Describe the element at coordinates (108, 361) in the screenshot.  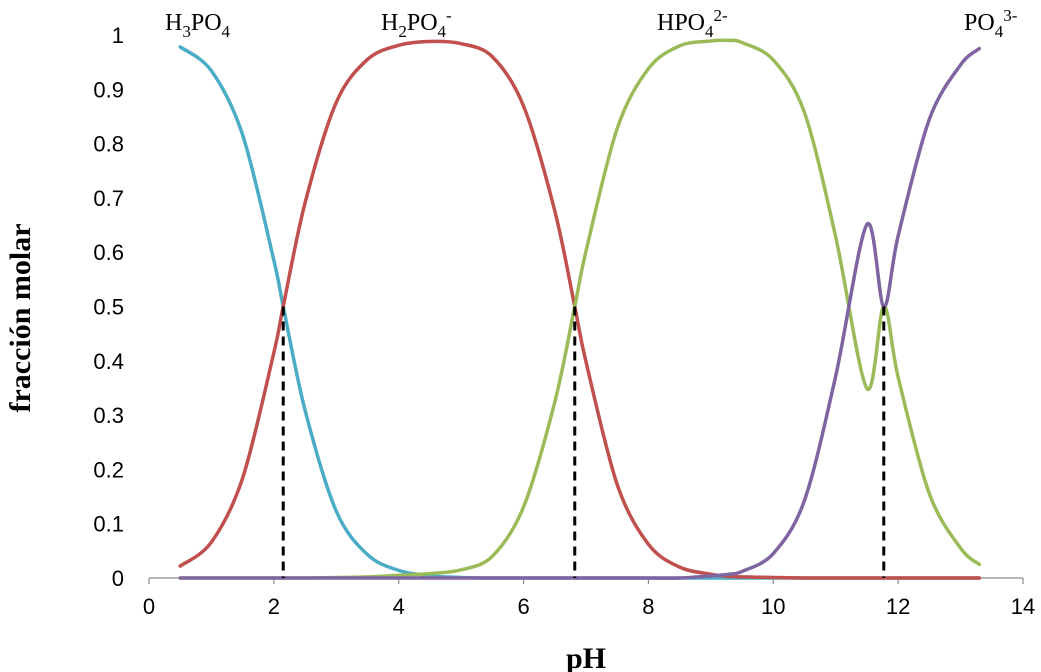
I see `y-tick-label: 0.4` at that location.